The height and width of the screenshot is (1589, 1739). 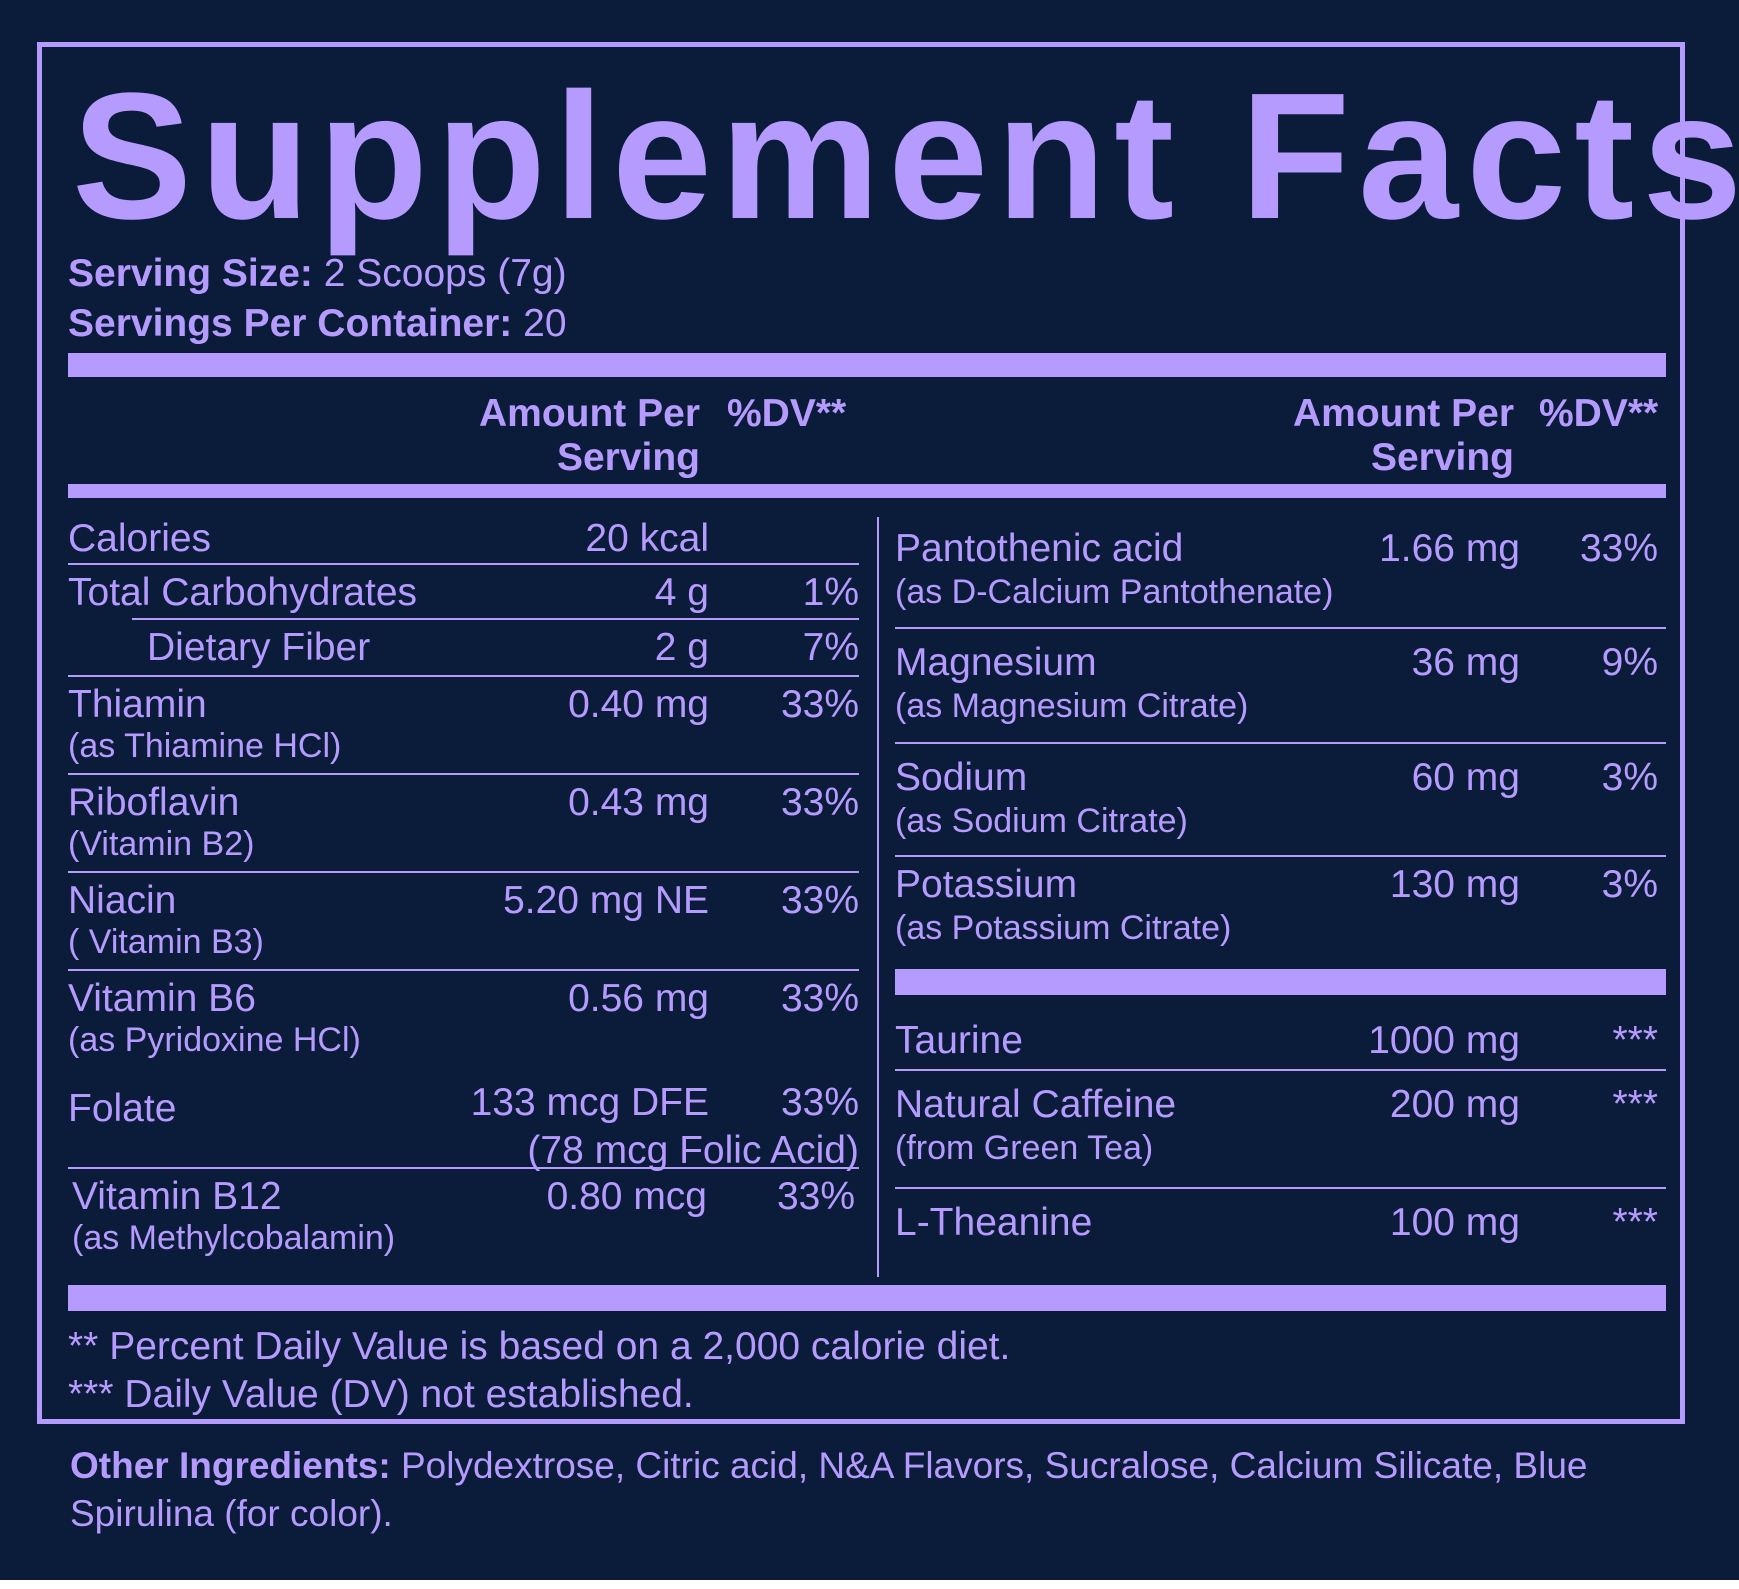 What do you see at coordinates (1444, 1040) in the screenshot?
I see `nutrient-amount: 1000 mg` at bounding box center [1444, 1040].